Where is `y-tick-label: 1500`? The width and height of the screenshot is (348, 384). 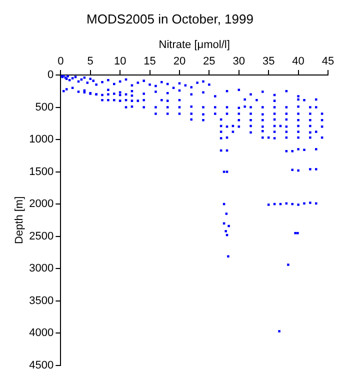
y-tick-label: 1500 is located at coordinates (41, 172).